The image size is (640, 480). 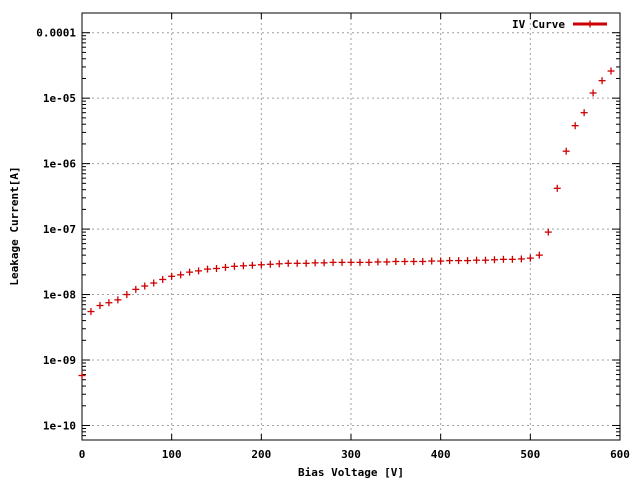 I want to click on legend-marker, so click(x=590, y=24).